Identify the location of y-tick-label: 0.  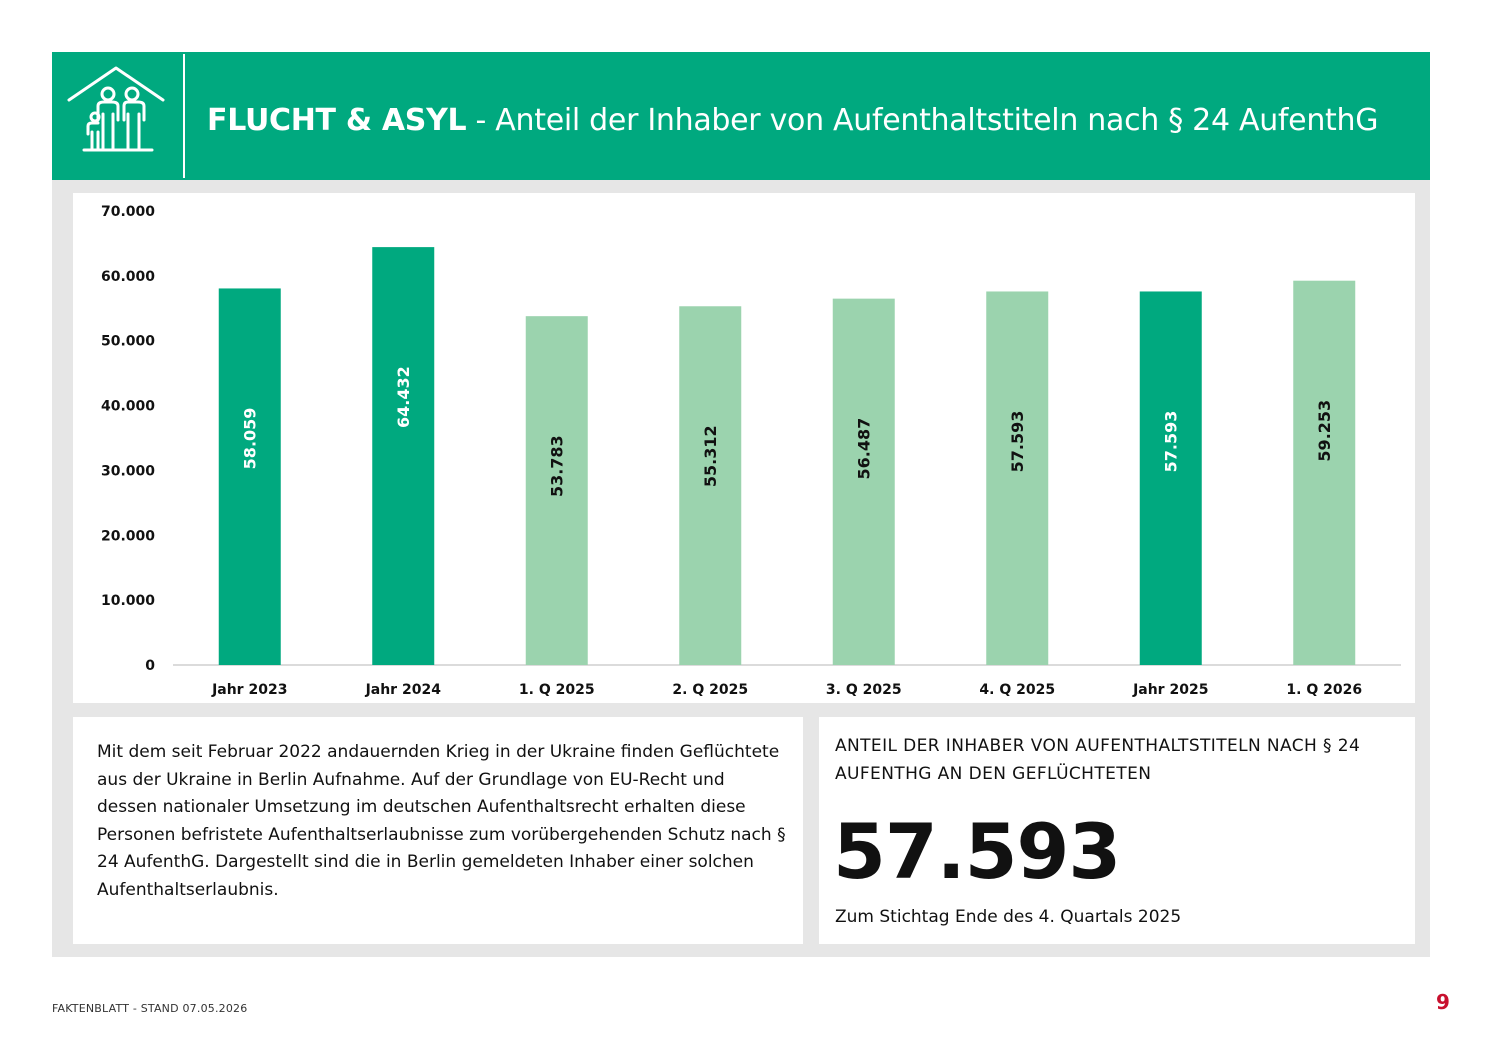
(150, 666).